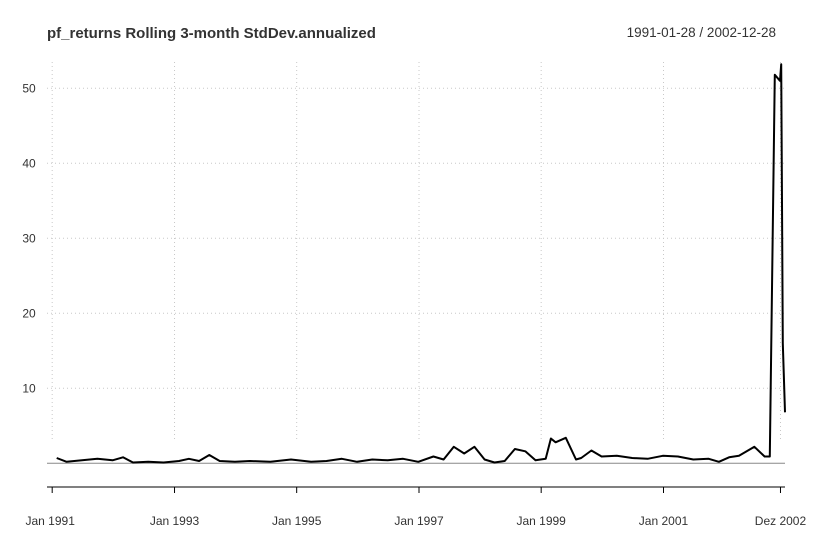  I want to click on y-tick-label: 20, so click(29, 313).